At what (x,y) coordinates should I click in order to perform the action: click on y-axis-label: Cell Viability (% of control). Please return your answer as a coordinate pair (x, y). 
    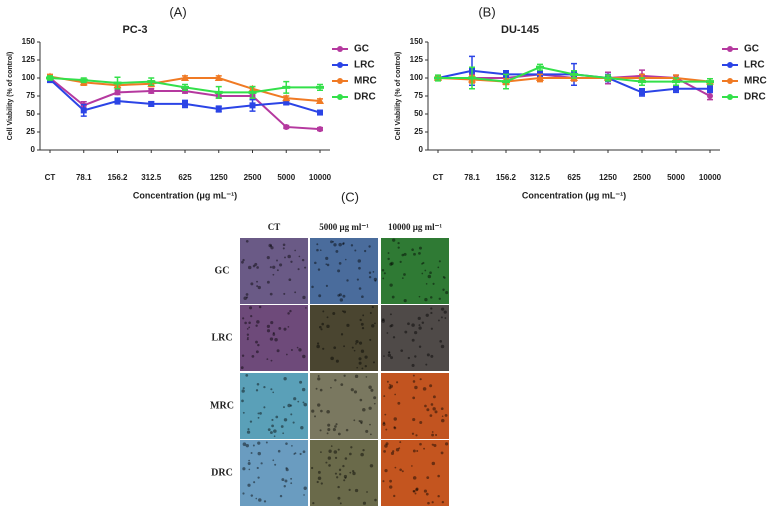
    Looking at the image, I should click on (10, 96).